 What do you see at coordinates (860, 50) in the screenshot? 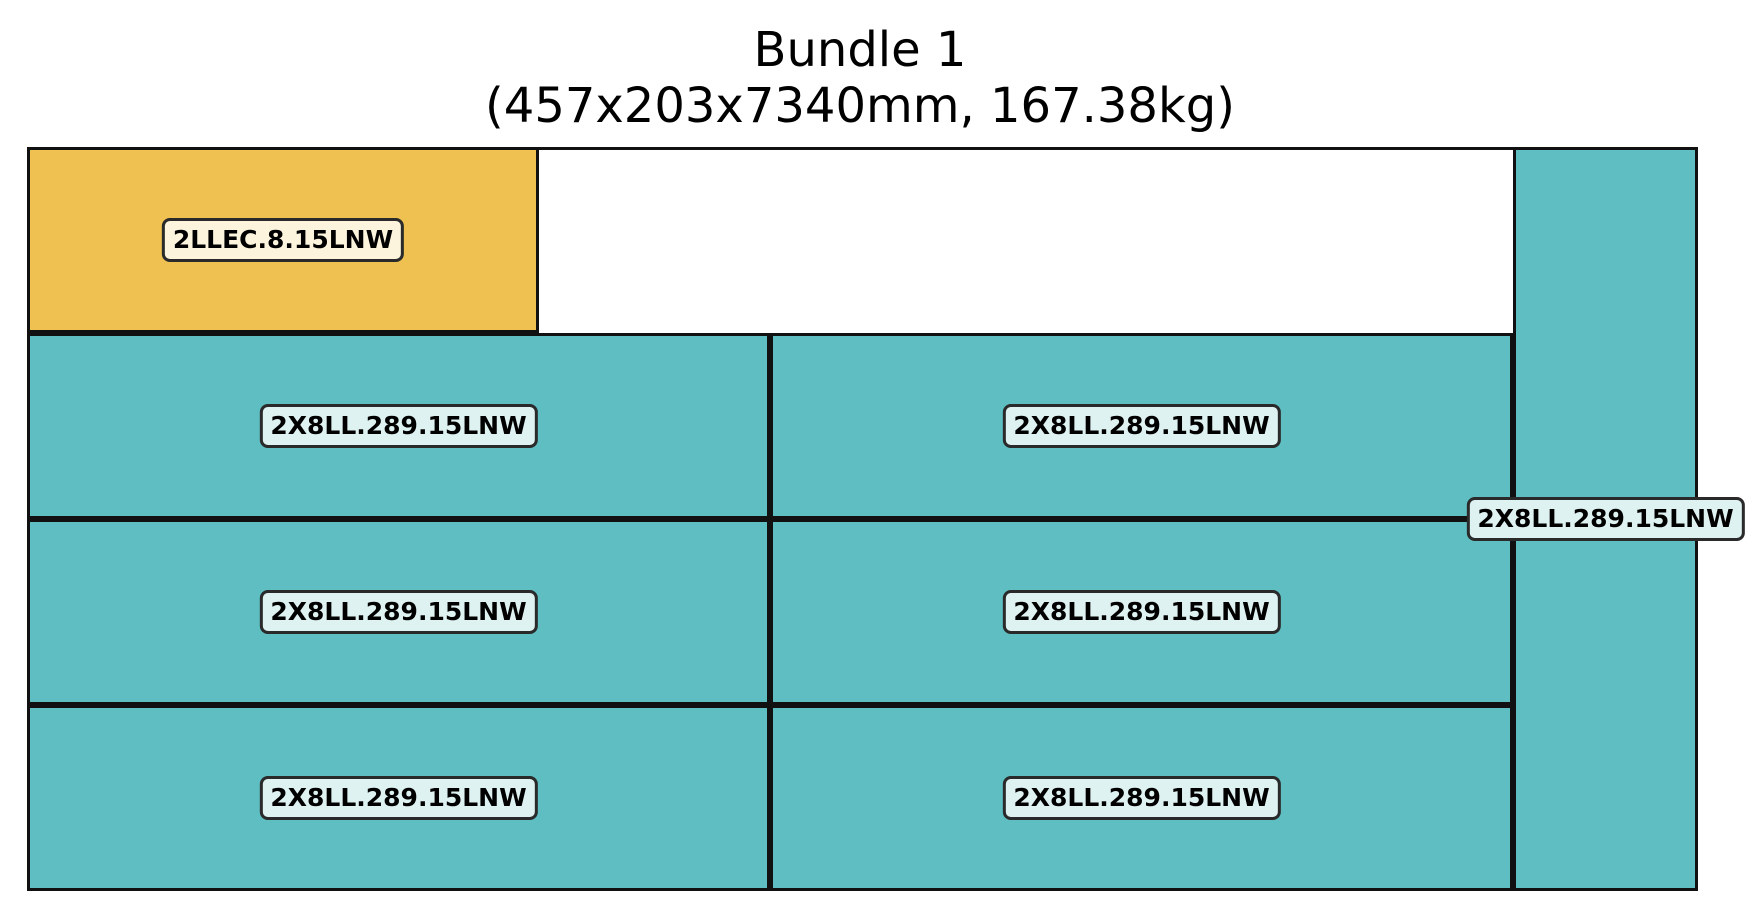
I see `diagram-title: Bundle 1` at bounding box center [860, 50].